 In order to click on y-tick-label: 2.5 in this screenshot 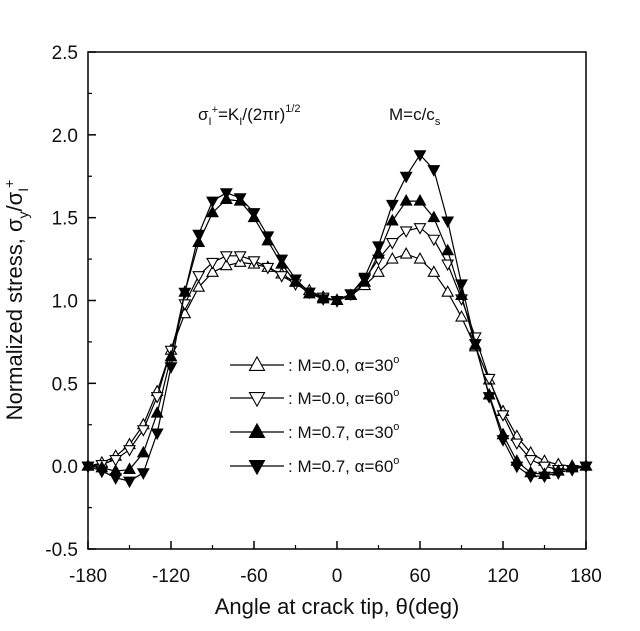, I will do `click(65, 53)`.